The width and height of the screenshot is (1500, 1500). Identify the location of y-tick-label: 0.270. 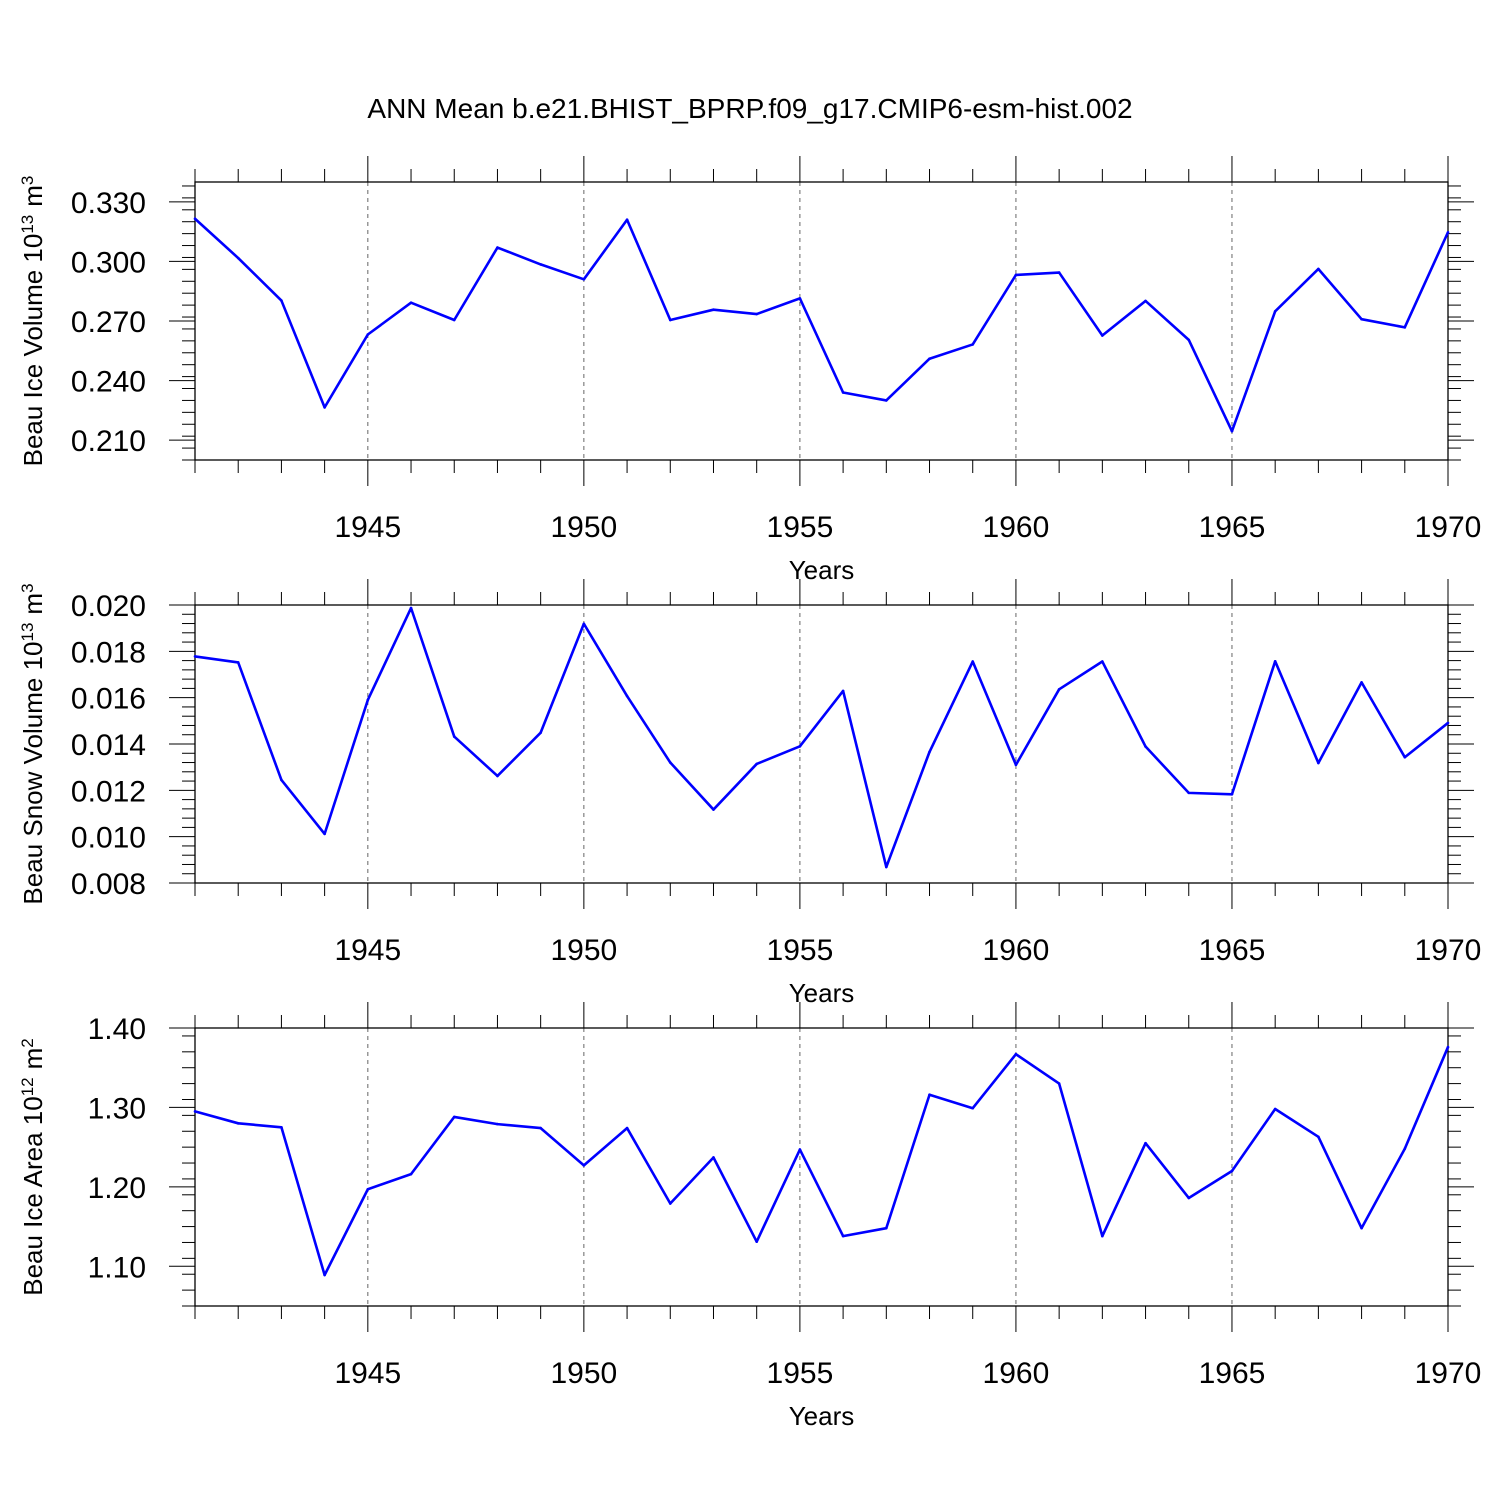
(108, 322).